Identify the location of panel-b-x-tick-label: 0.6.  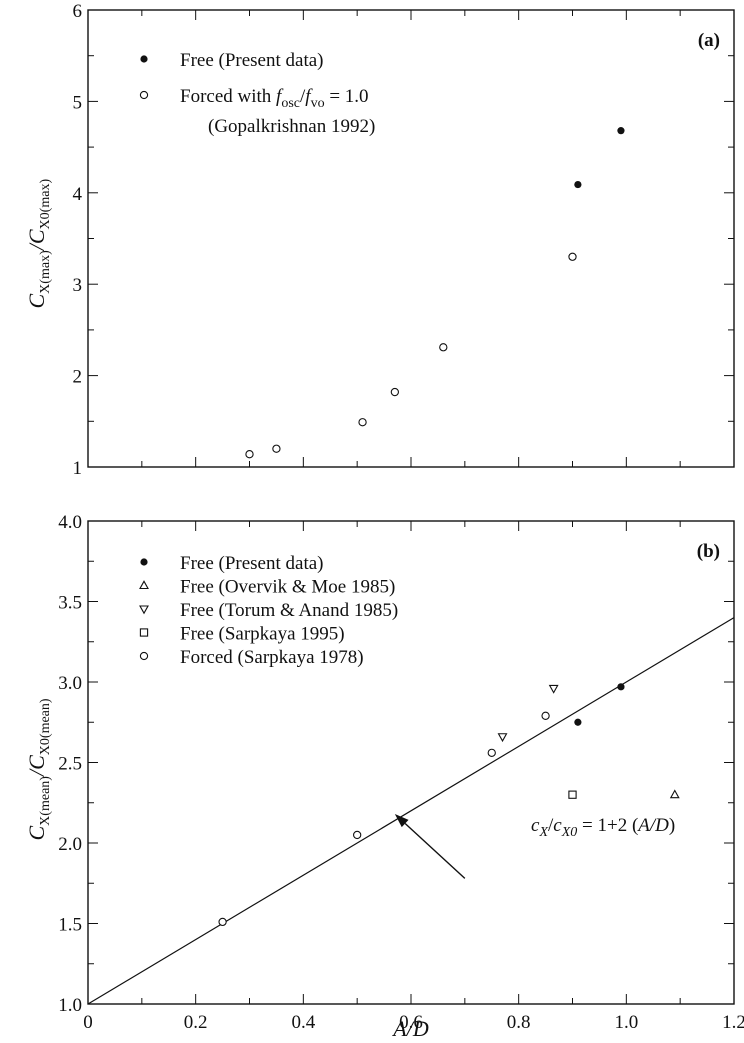
(411, 1022).